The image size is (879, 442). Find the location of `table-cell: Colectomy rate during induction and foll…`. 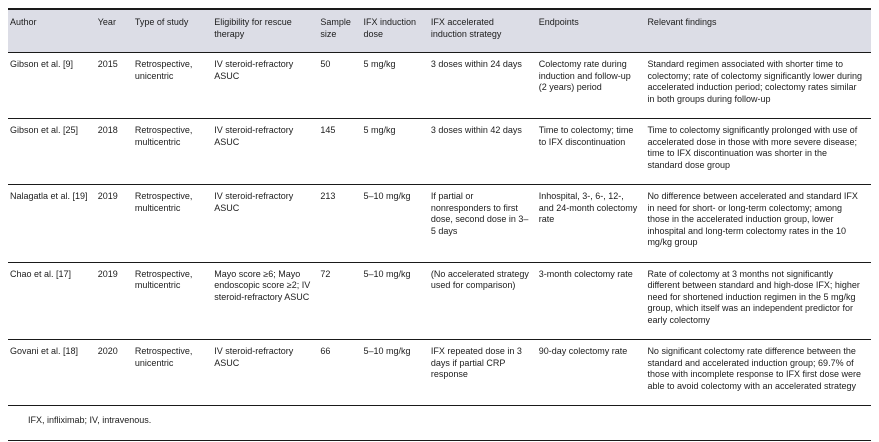

table-cell: Colectomy rate during induction and foll… is located at coordinates (593, 85).